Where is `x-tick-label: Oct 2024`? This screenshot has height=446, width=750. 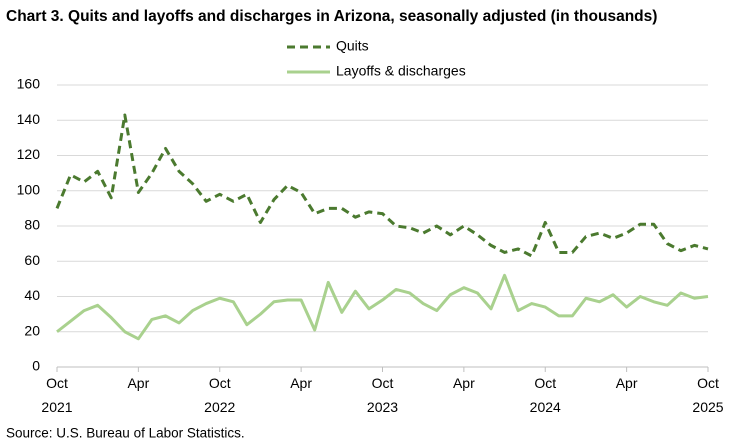
x-tick-label: Oct 2024 is located at coordinates (545, 395).